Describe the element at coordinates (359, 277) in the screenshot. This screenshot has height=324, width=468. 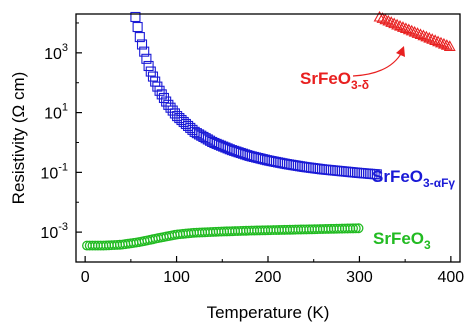
I see `x-tick-label: 300` at that location.